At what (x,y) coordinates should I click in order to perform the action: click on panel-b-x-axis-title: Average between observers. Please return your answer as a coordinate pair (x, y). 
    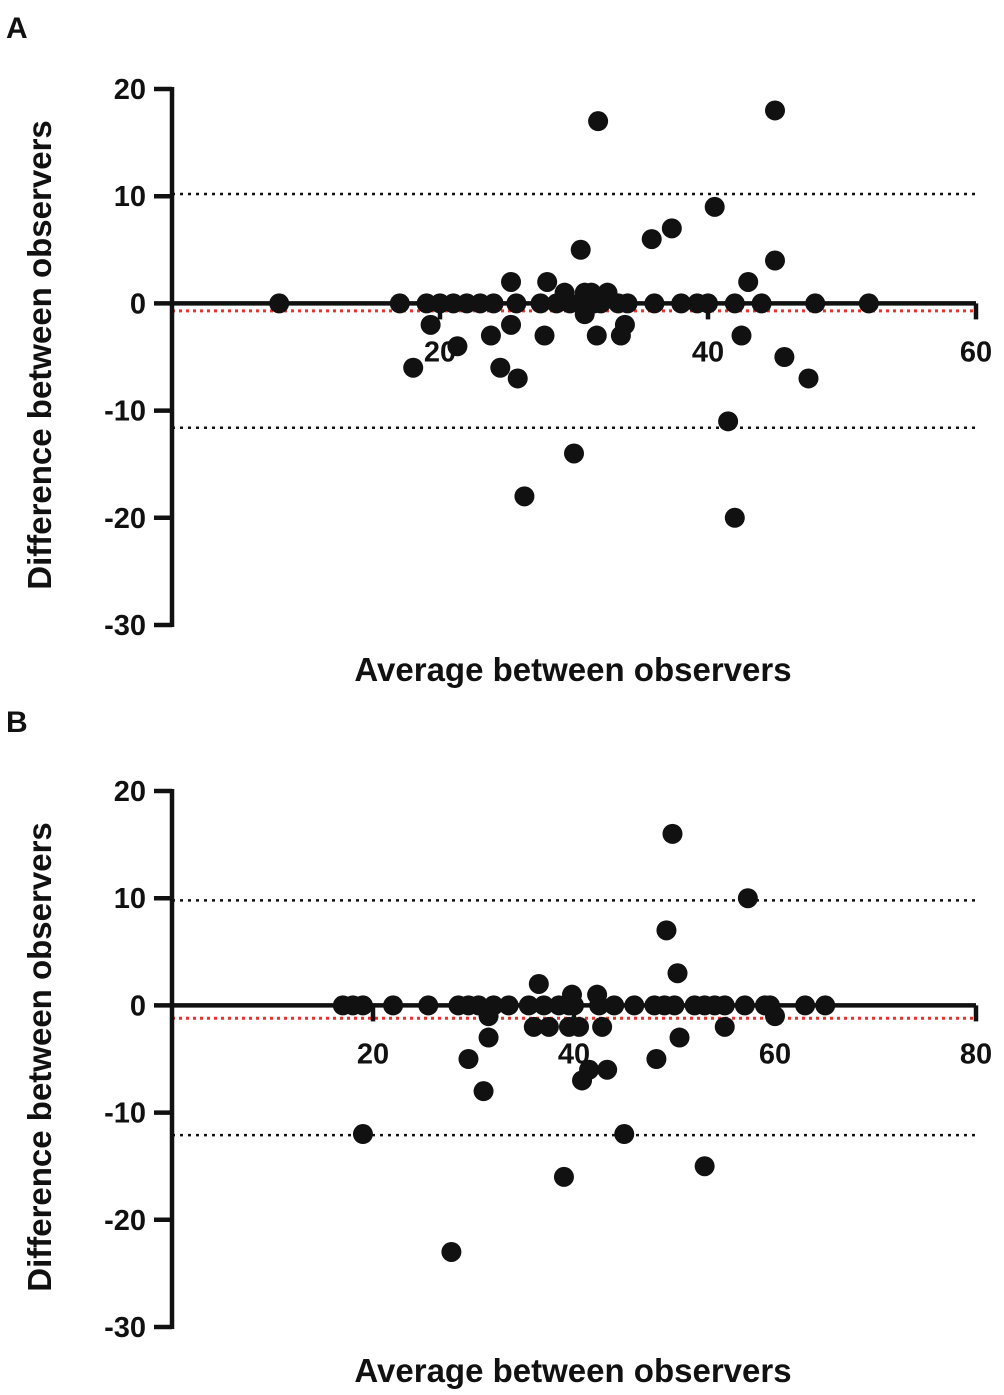
    Looking at the image, I should click on (572, 1370).